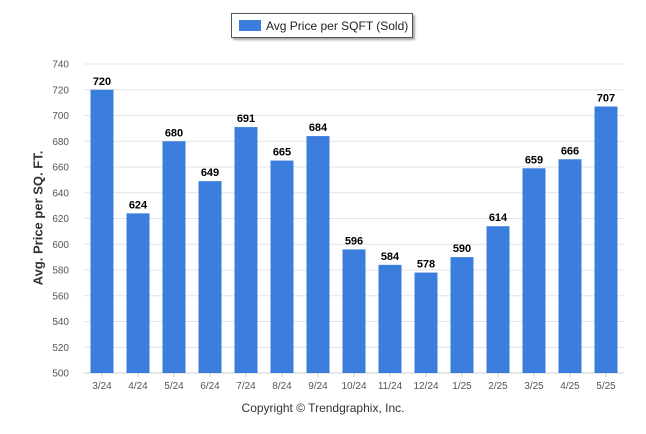 Image resolution: width=646 pixels, height=434 pixels. Describe the element at coordinates (534, 160) in the screenshot. I see `bar-value-label: 659` at that location.